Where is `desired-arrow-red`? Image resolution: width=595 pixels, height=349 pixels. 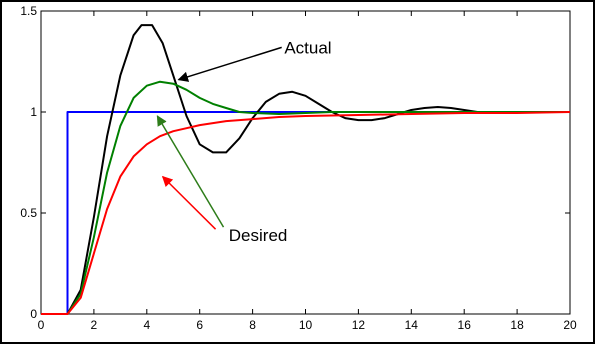 desired-arrow-red is located at coordinates (189, 202).